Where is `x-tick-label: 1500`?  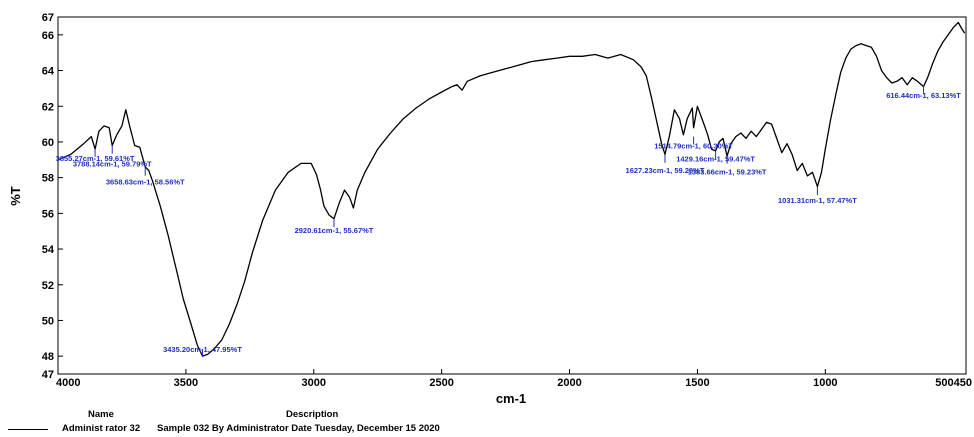
x-tick-label: 1500 is located at coordinates (697, 383).